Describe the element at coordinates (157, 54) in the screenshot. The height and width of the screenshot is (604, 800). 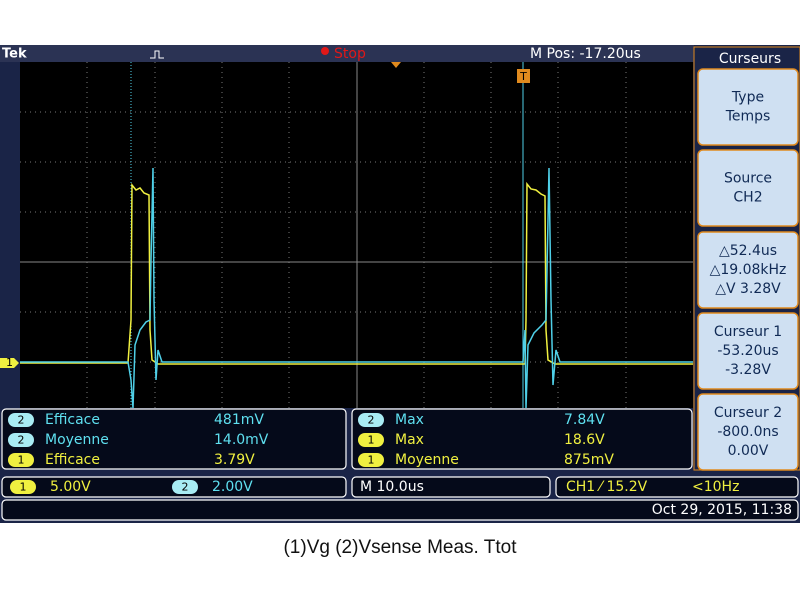
I see `trigger-icon` at that location.